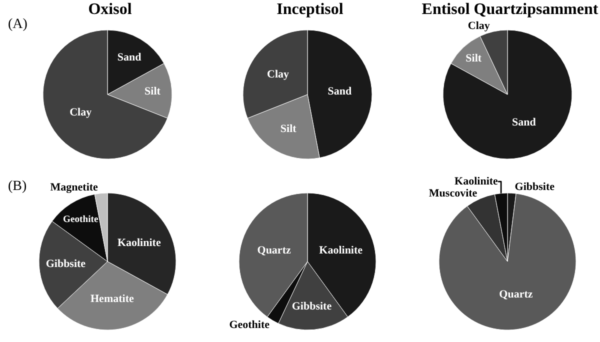  What do you see at coordinates (17, 186) in the screenshot?
I see `text: (B)` at bounding box center [17, 186].